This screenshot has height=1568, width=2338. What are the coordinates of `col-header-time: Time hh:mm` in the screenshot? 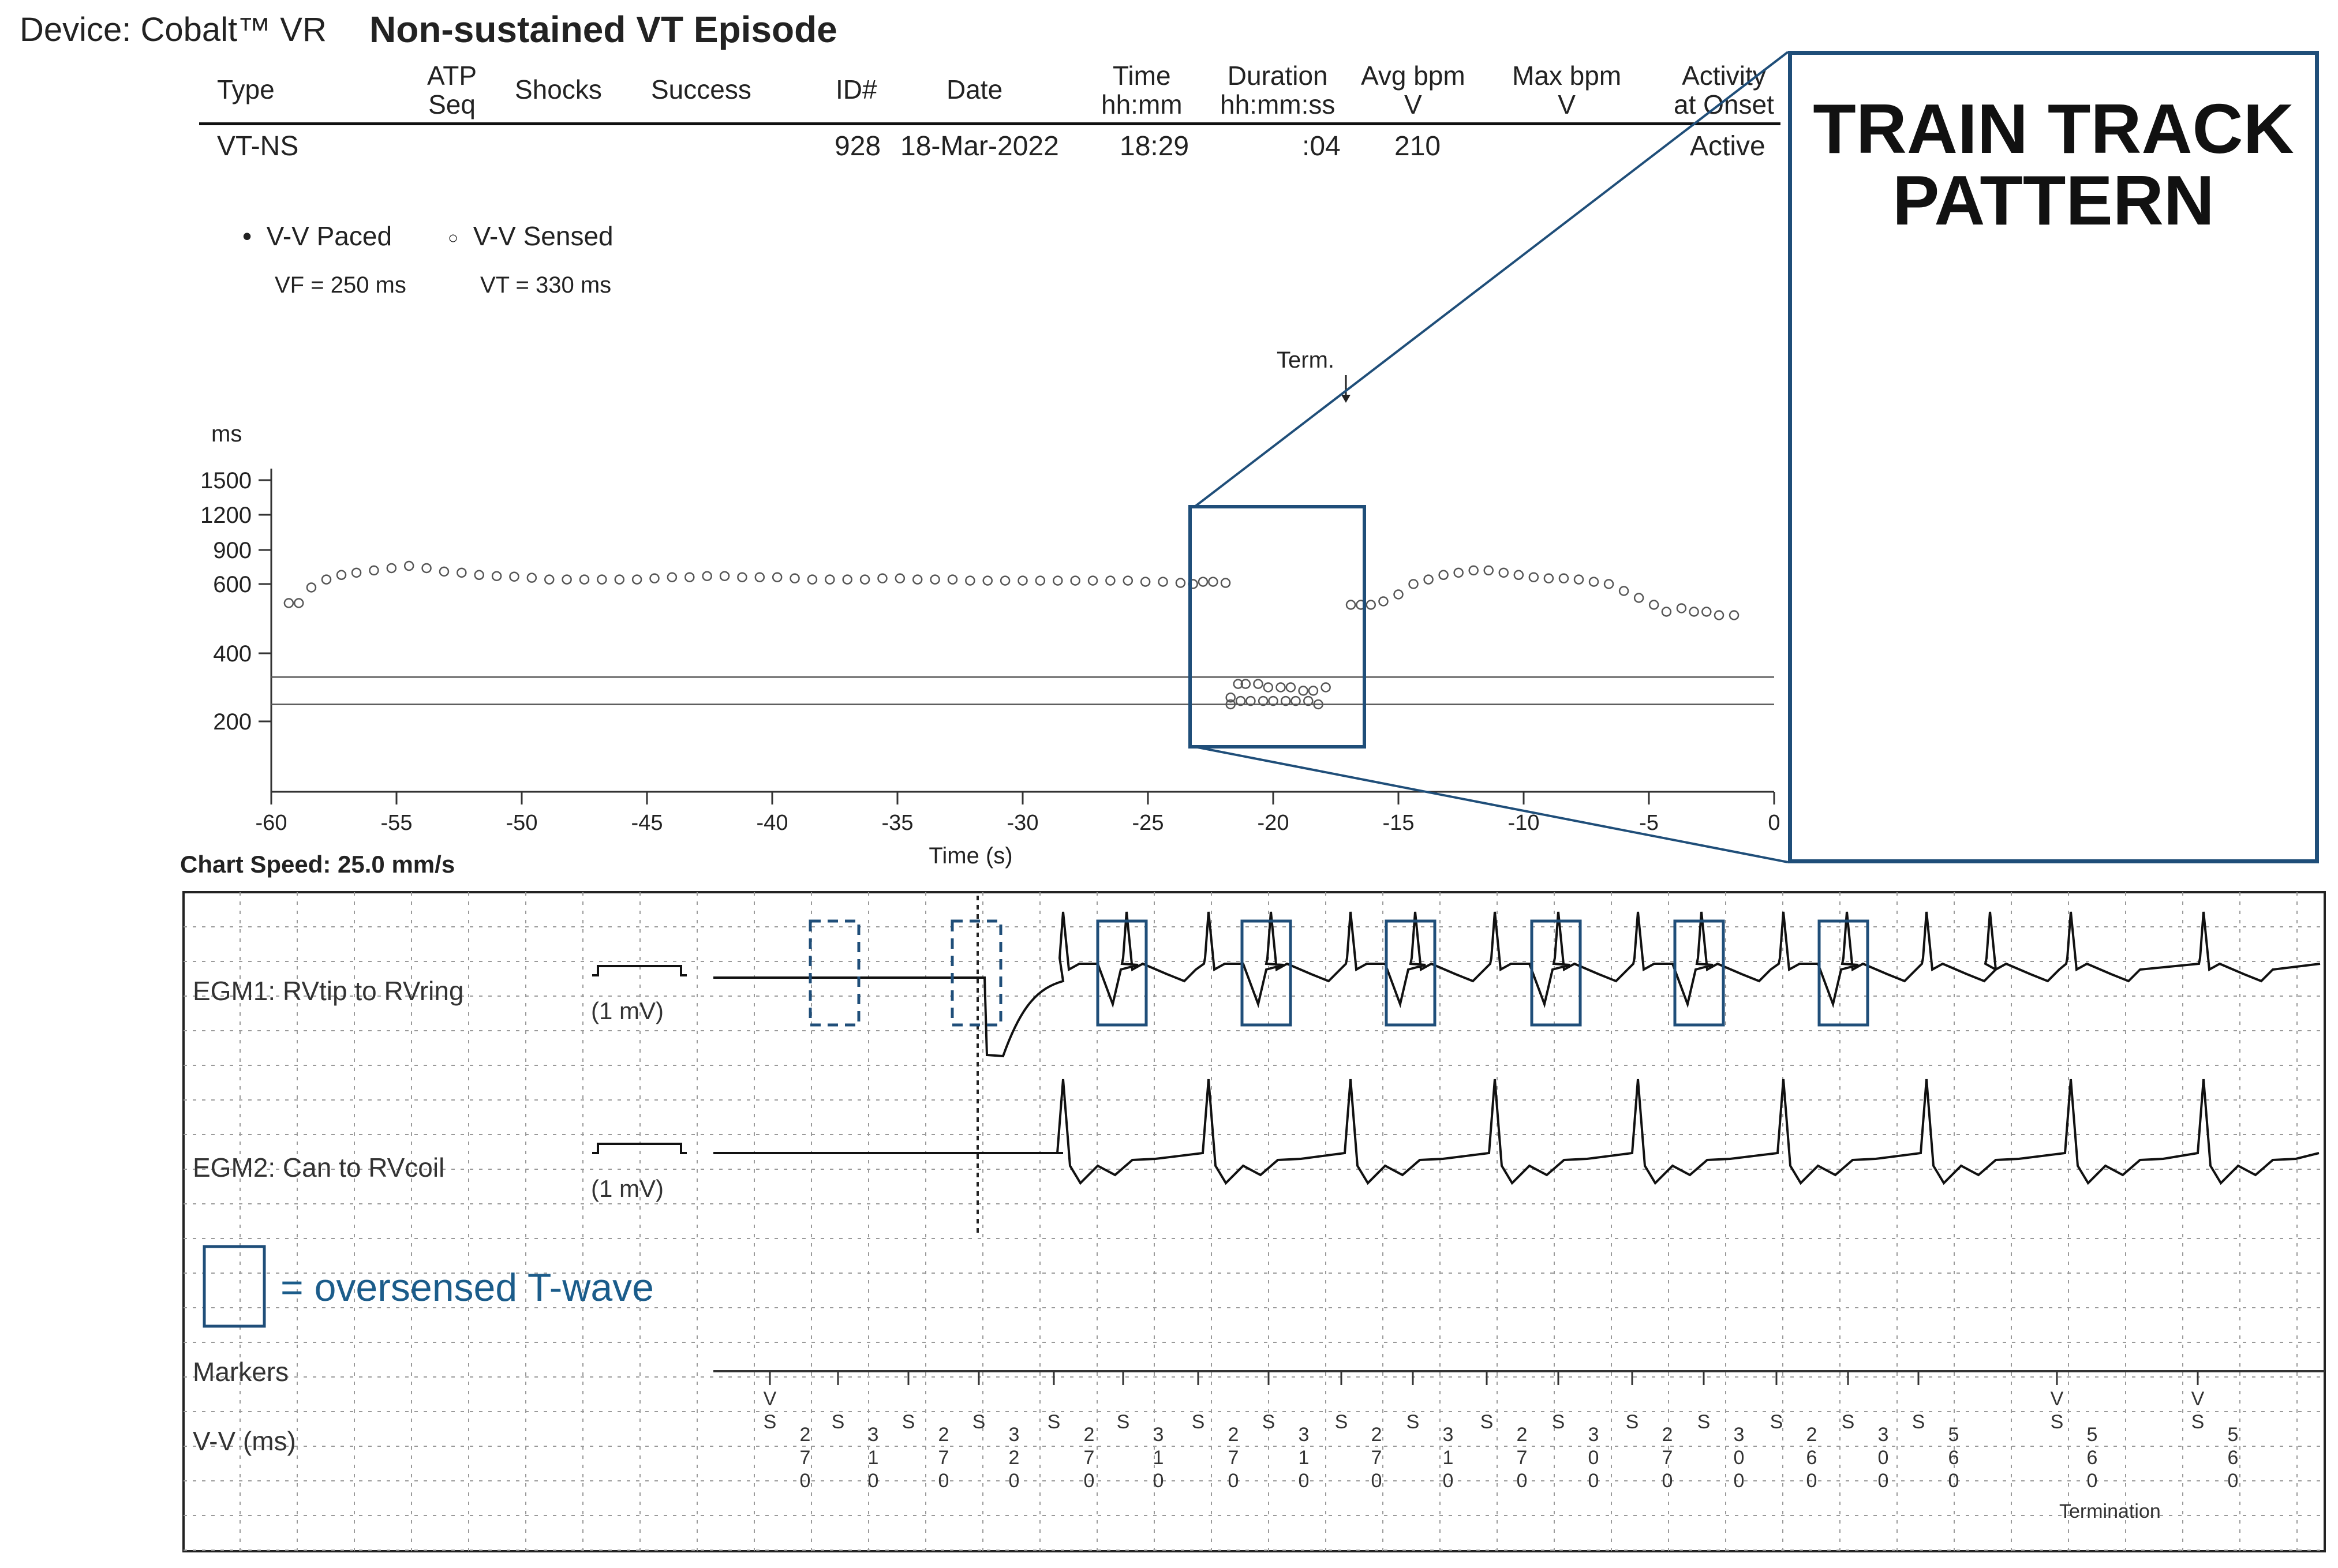 It's located at (1142, 90).